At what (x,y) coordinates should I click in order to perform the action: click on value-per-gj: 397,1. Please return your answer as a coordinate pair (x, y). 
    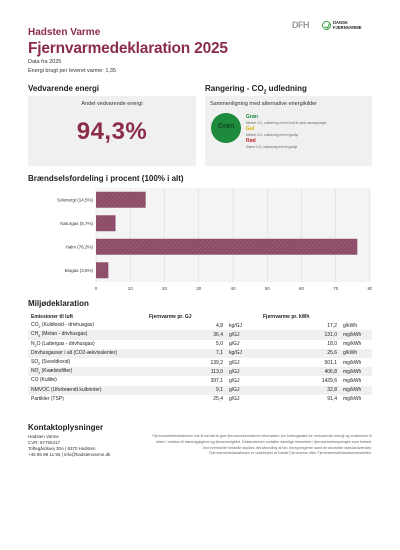
    Looking at the image, I should click on (216, 380).